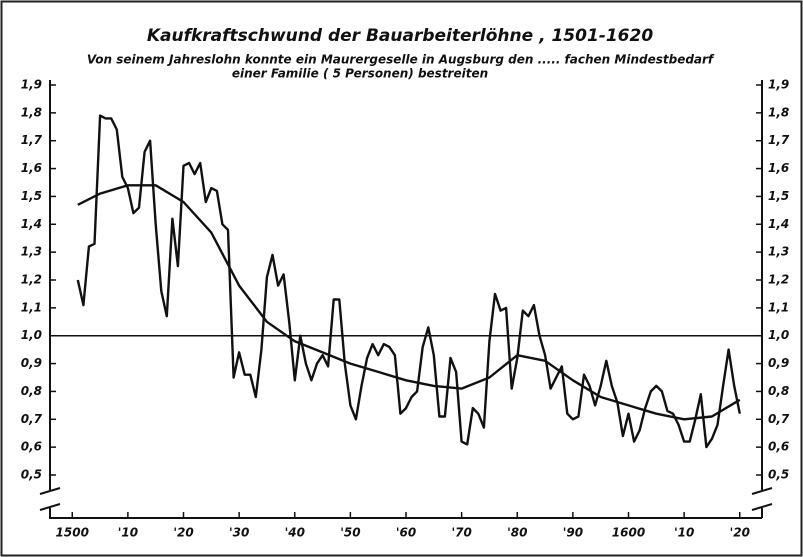 The image size is (803, 557). Describe the element at coordinates (31, 447) in the screenshot. I see `y-tick-label: 0,6` at that location.